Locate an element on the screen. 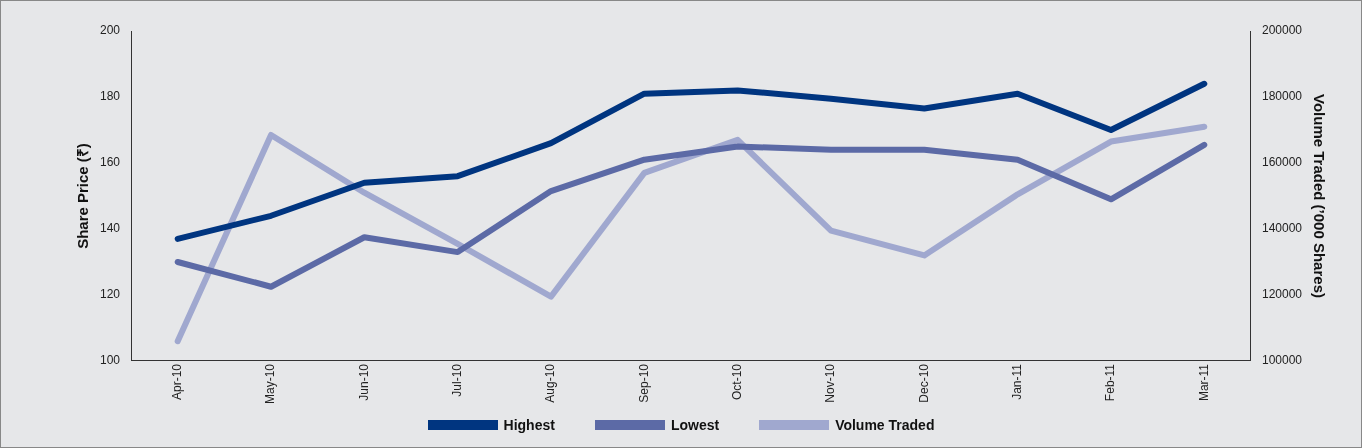 This screenshot has height=448, width=1362. y2-tick-label: 100000 is located at coordinates (1282, 360).